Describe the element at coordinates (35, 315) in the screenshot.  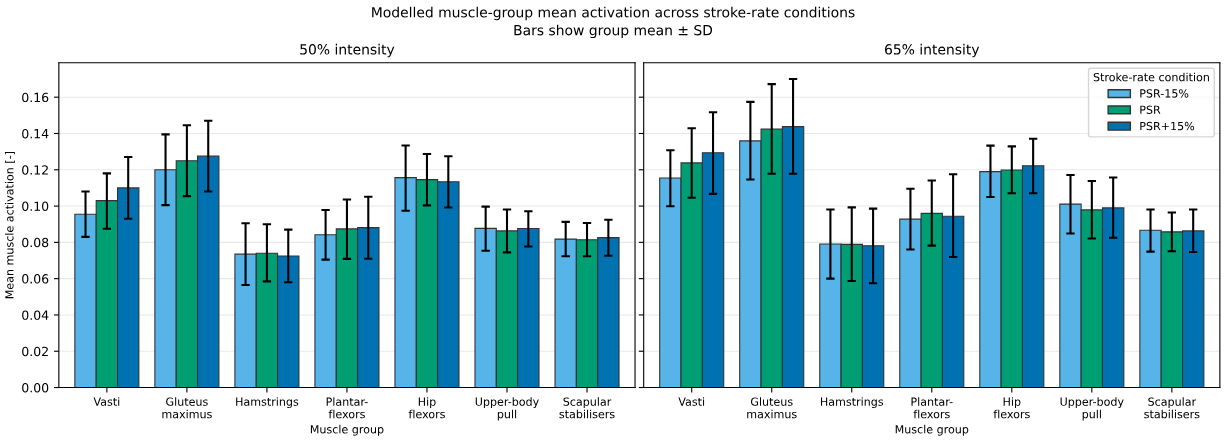
I see `y-tick-label: 0.04` at that location.